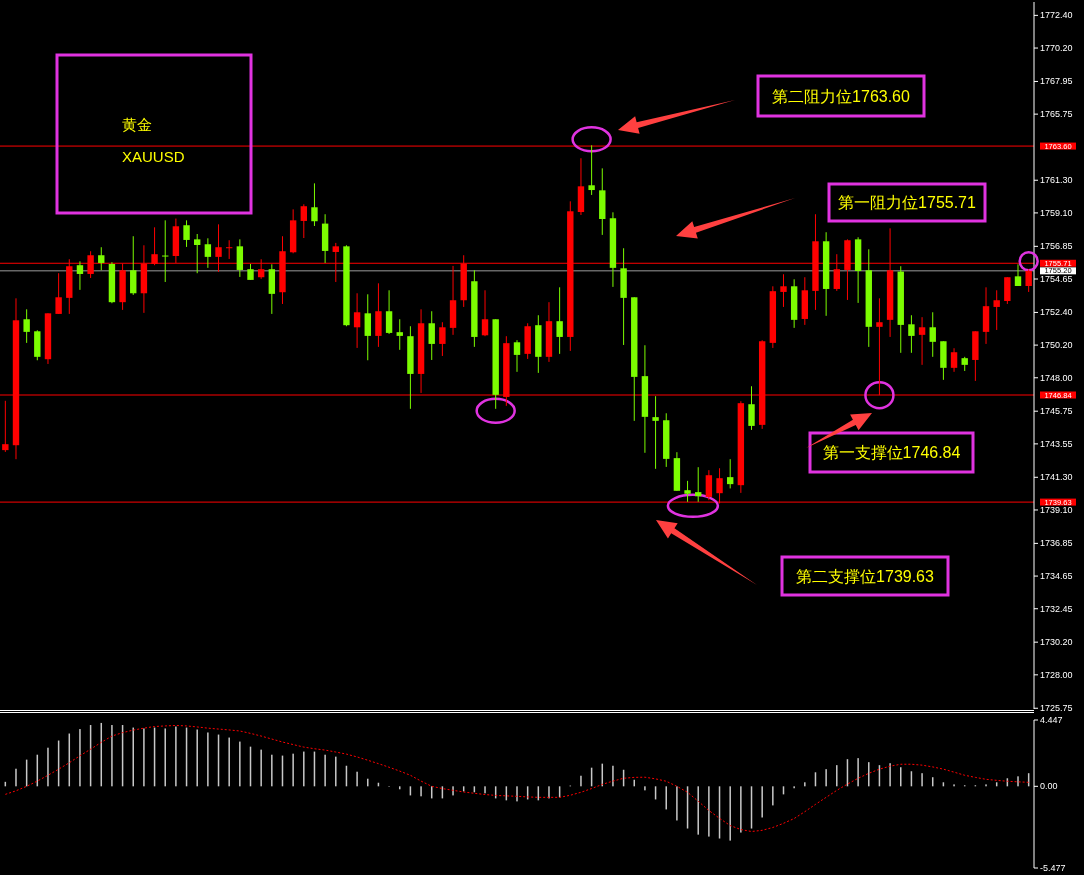 Image resolution: width=1084 pixels, height=875 pixels. What do you see at coordinates (1056, 212) in the screenshot?
I see `y-tick-label: 1759.10` at bounding box center [1056, 212].